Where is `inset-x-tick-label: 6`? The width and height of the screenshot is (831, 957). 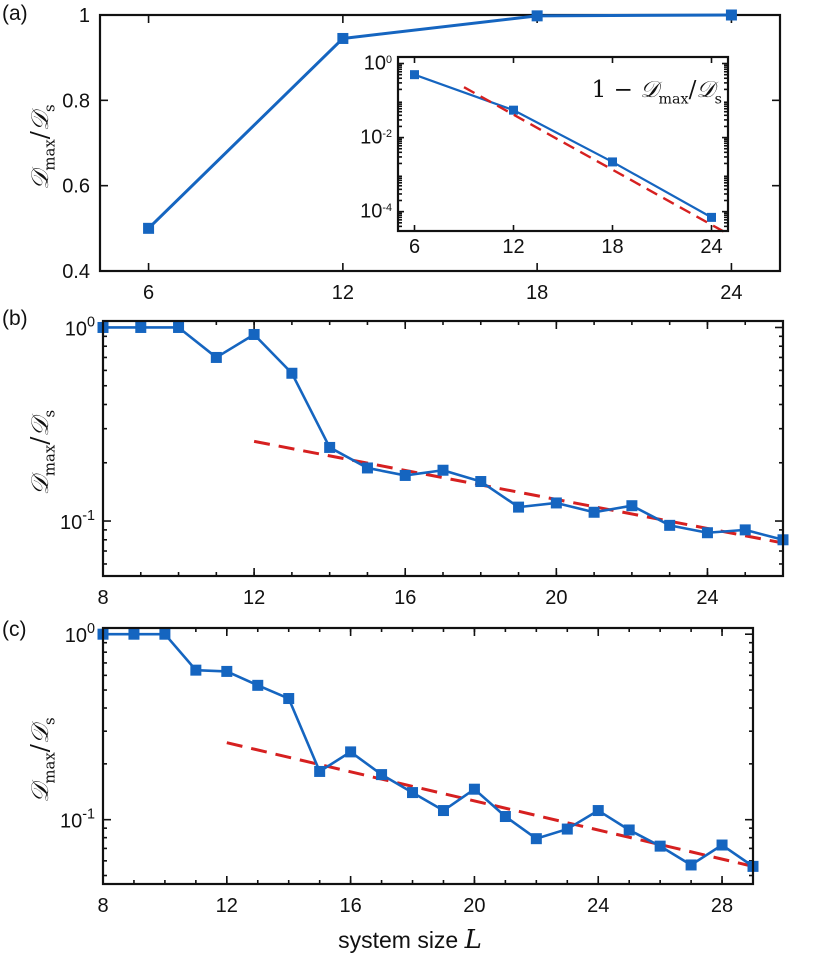 inset-x-tick-label: 6 is located at coordinates (414, 247).